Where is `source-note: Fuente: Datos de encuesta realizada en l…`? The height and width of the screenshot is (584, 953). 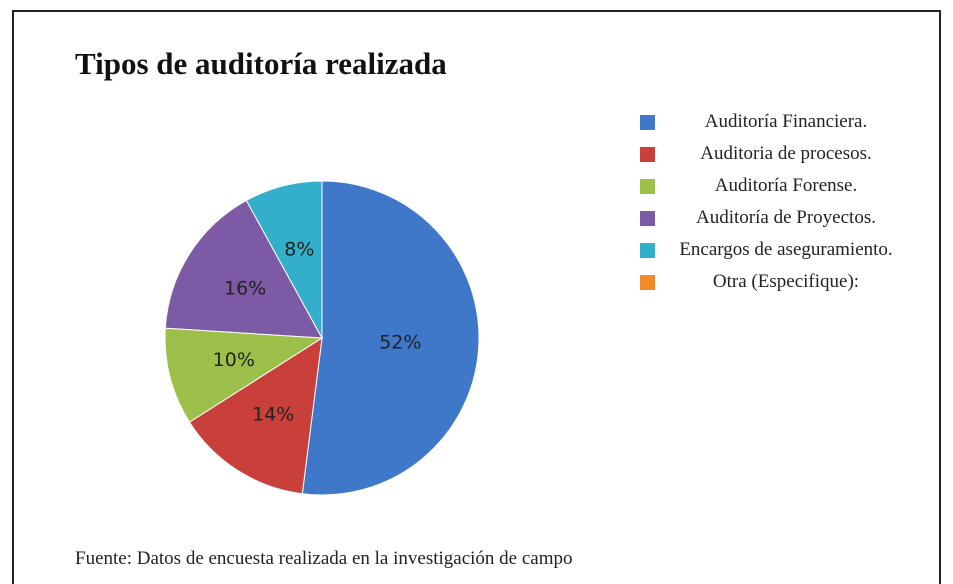 source-note: Fuente: Datos de encuesta realizada en l… is located at coordinates (324, 558).